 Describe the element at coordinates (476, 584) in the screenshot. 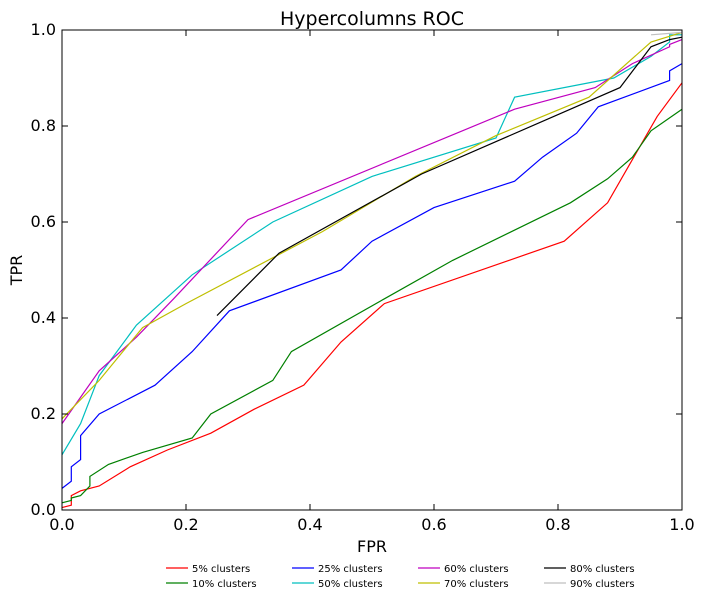

I see `legend-label-5: 70% clusters` at that location.